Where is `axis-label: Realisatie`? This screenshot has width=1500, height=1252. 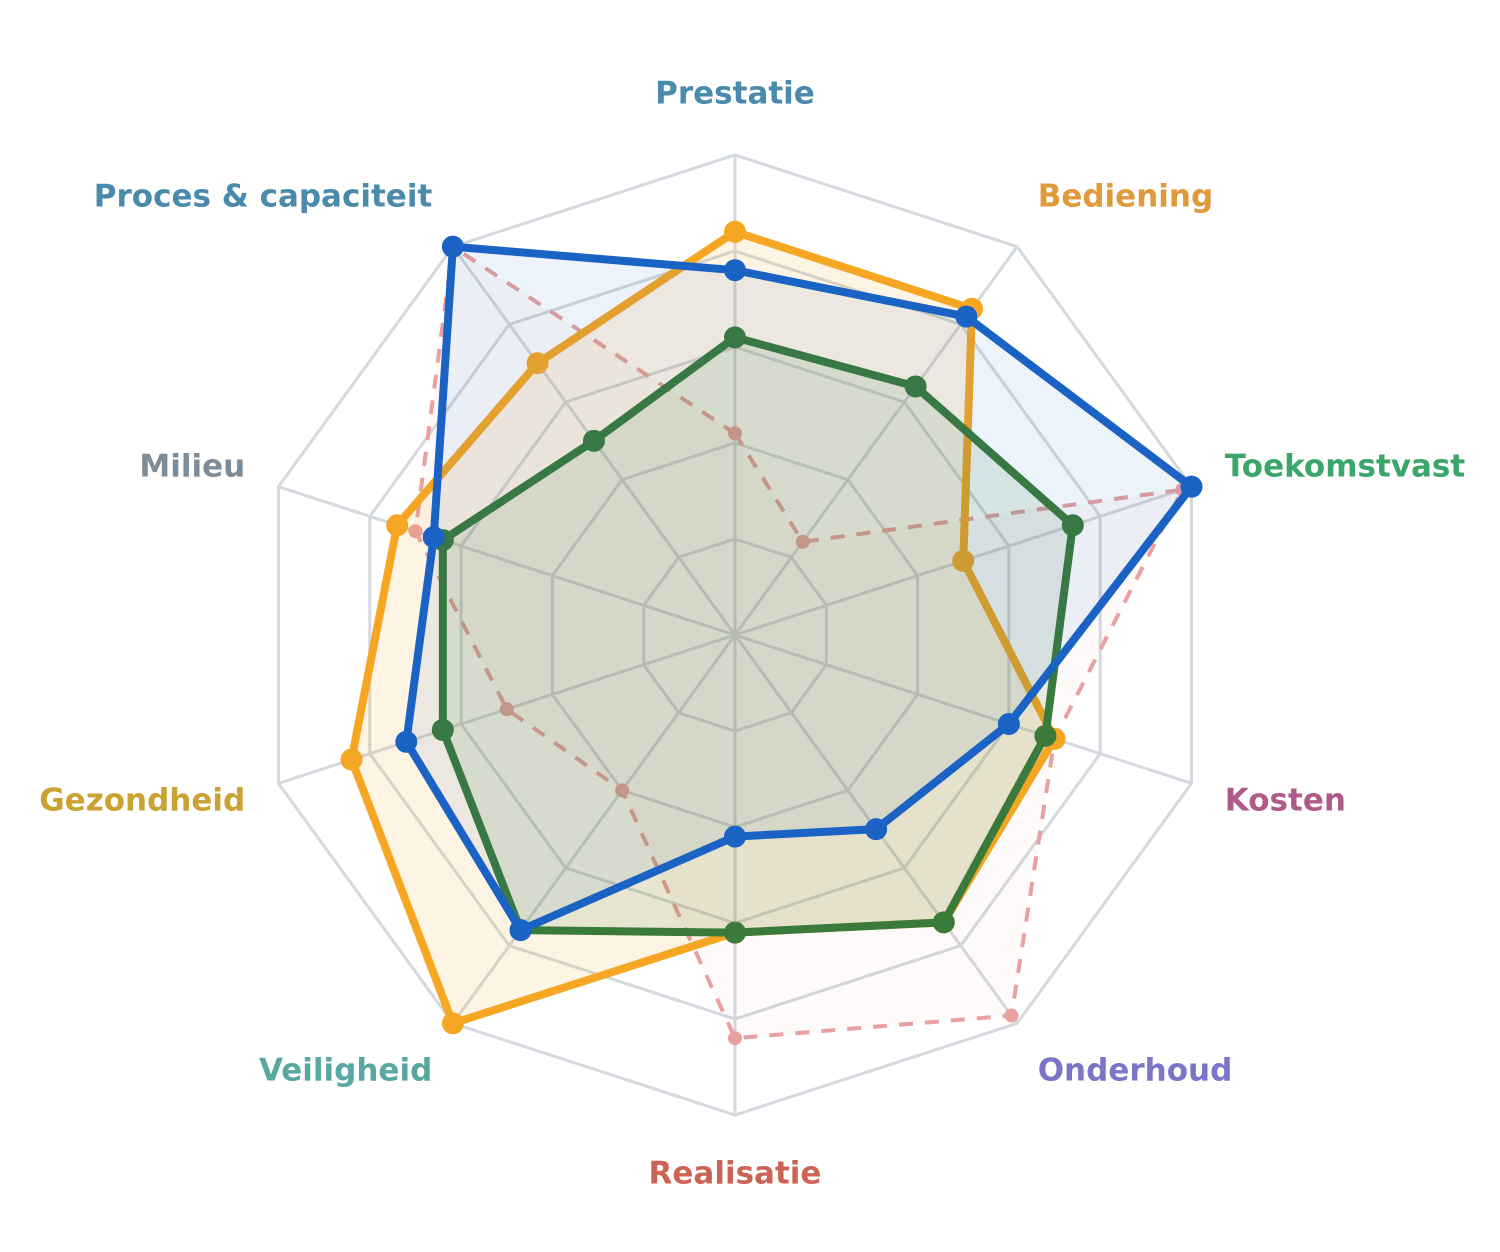
axis-label: Realisatie is located at coordinates (735, 1174).